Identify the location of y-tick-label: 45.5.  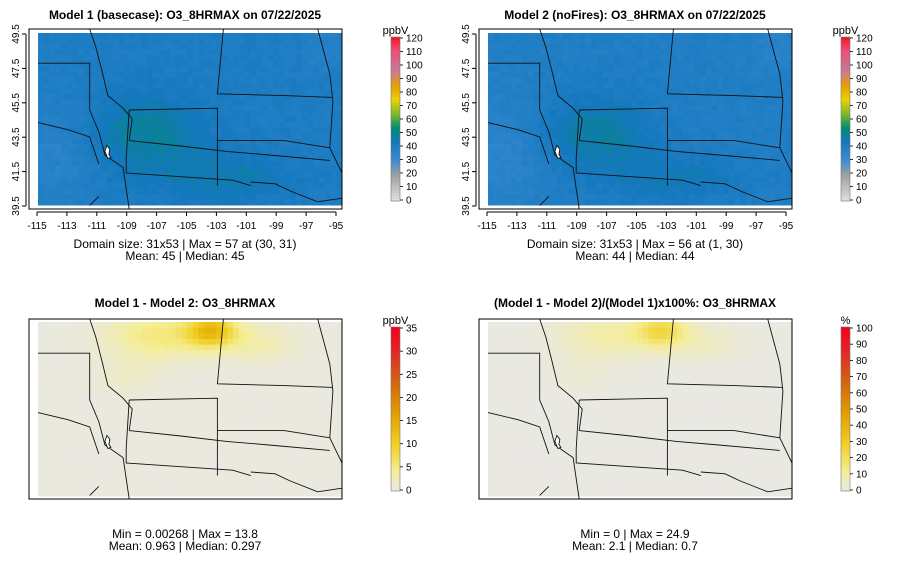
(466, 103).